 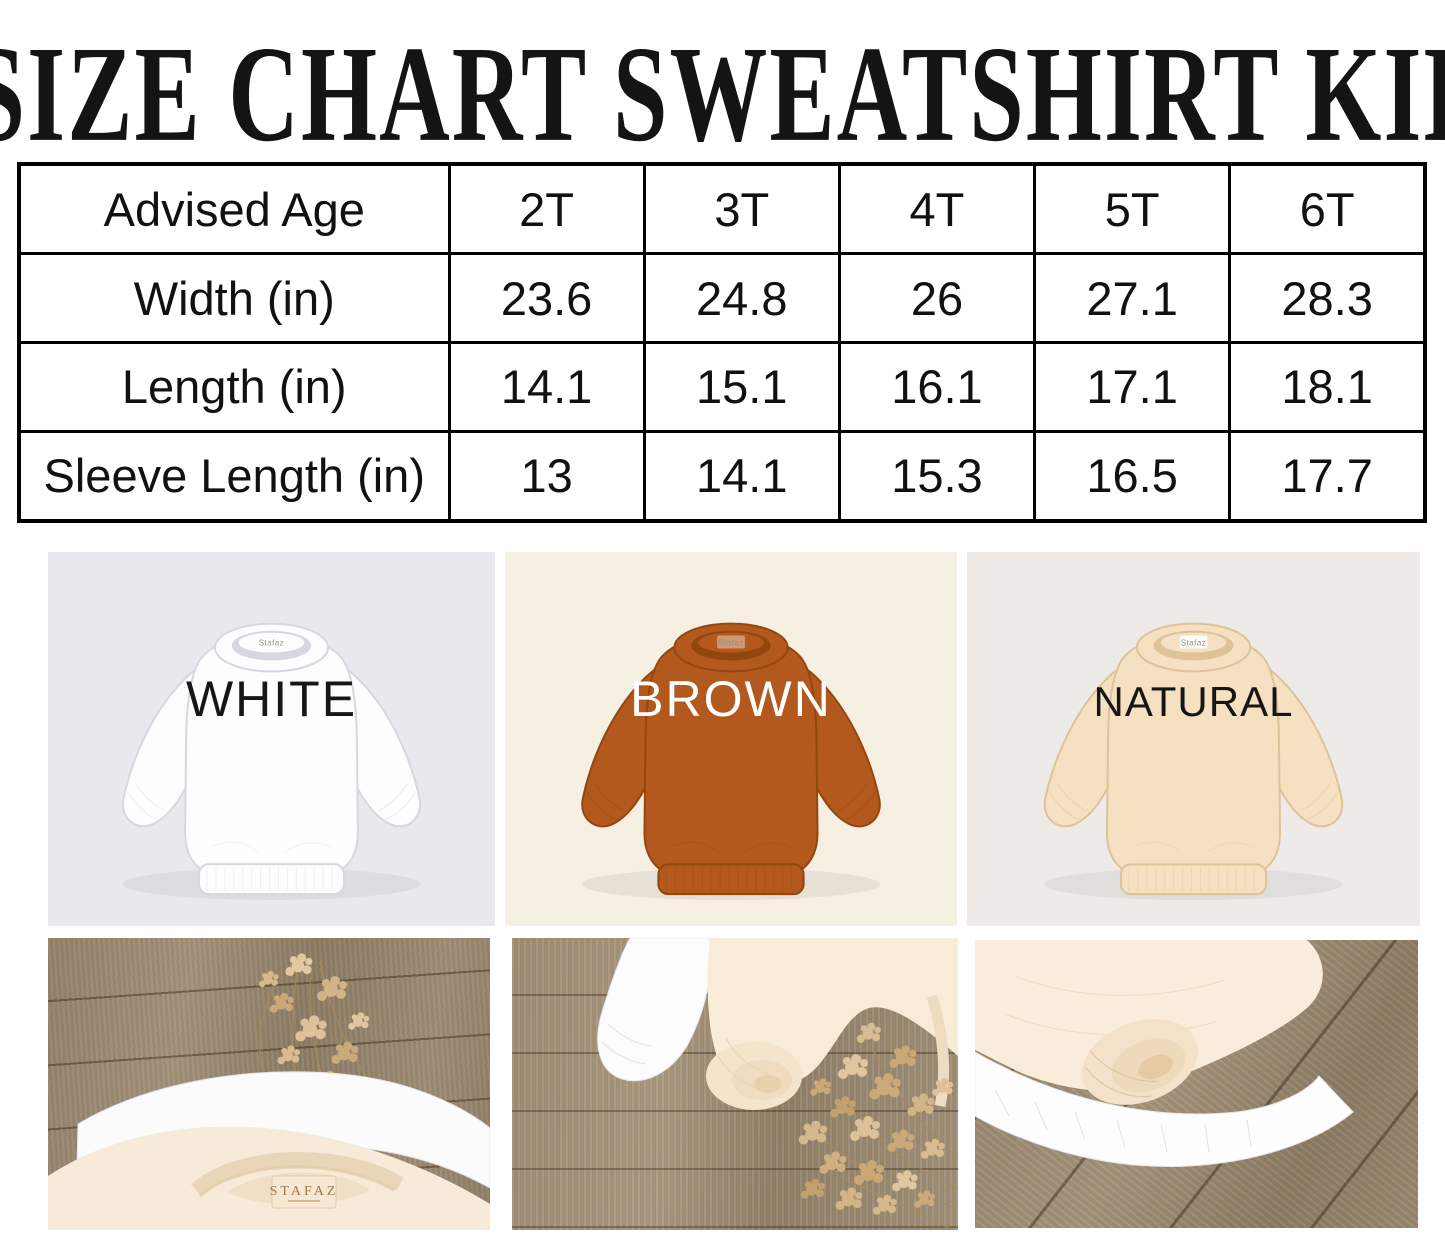 What do you see at coordinates (741, 386) in the screenshot?
I see `value-cell: 15.1` at bounding box center [741, 386].